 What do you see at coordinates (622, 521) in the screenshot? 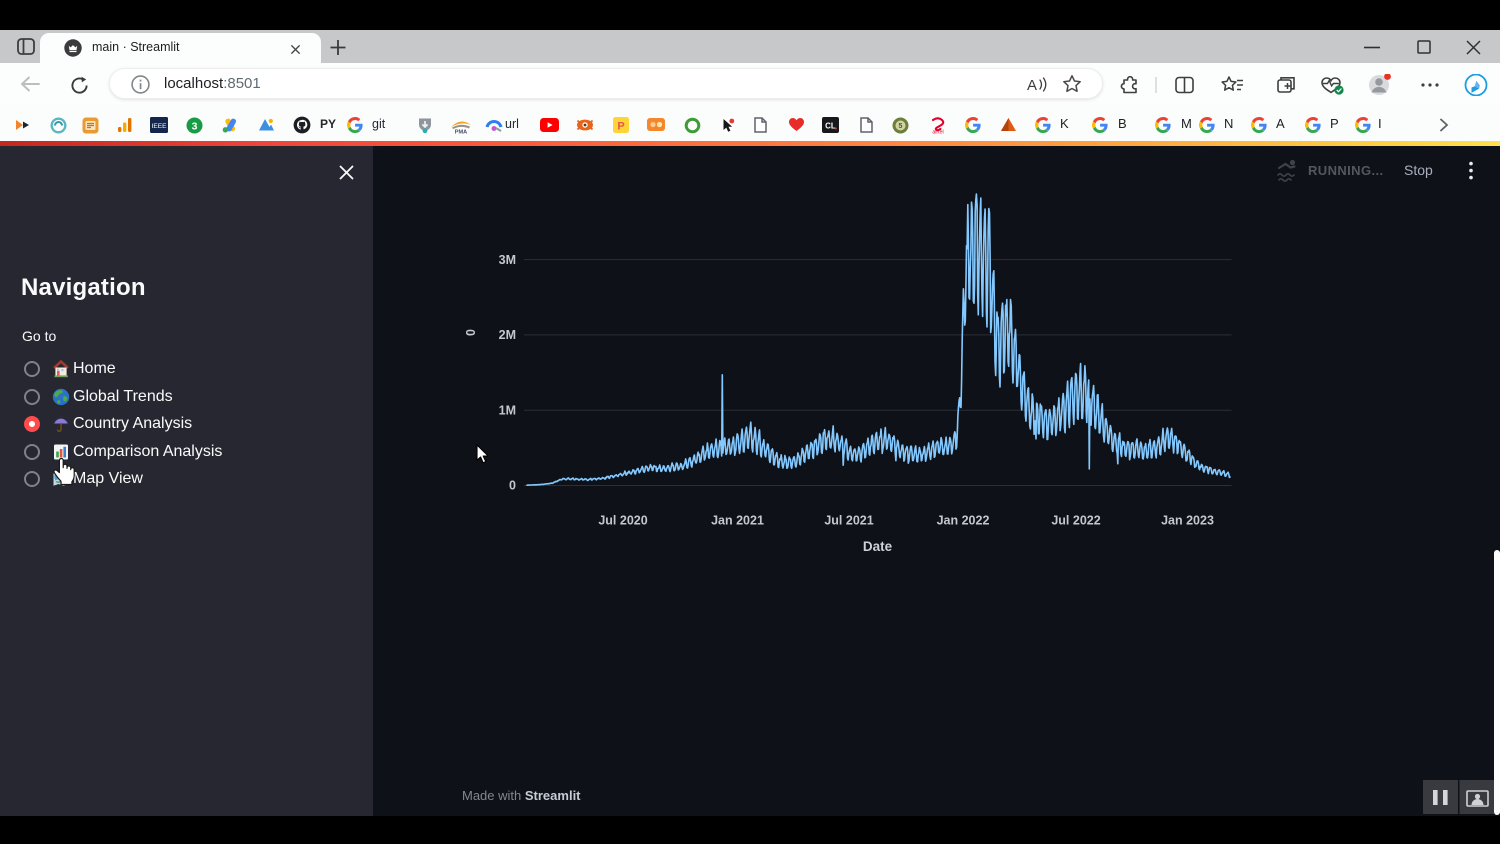
I see `svg-text: Jul 2020` at bounding box center [622, 521].